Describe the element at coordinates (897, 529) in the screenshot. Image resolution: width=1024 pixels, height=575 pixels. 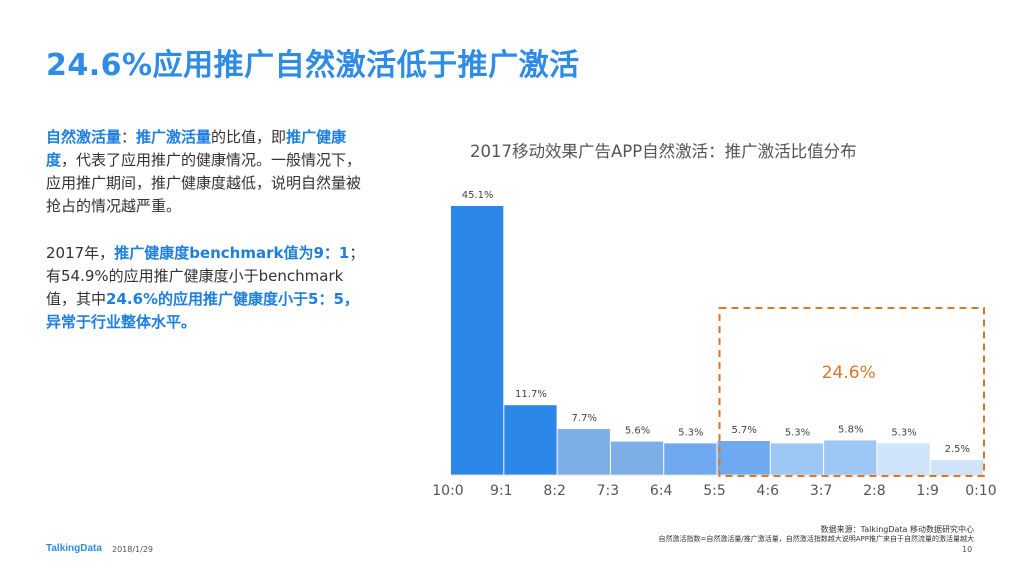
I see `source-note: 数据来源：TalkingData 移动数据研究中心` at that location.